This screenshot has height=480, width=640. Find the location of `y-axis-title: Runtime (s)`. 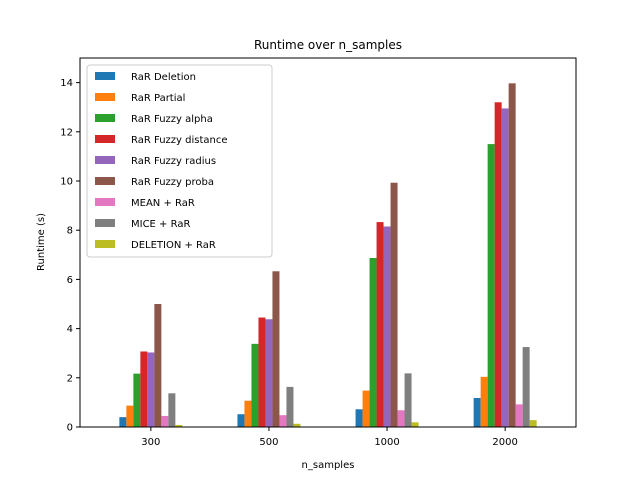

y-axis-title: Runtime (s) is located at coordinates (41, 242).